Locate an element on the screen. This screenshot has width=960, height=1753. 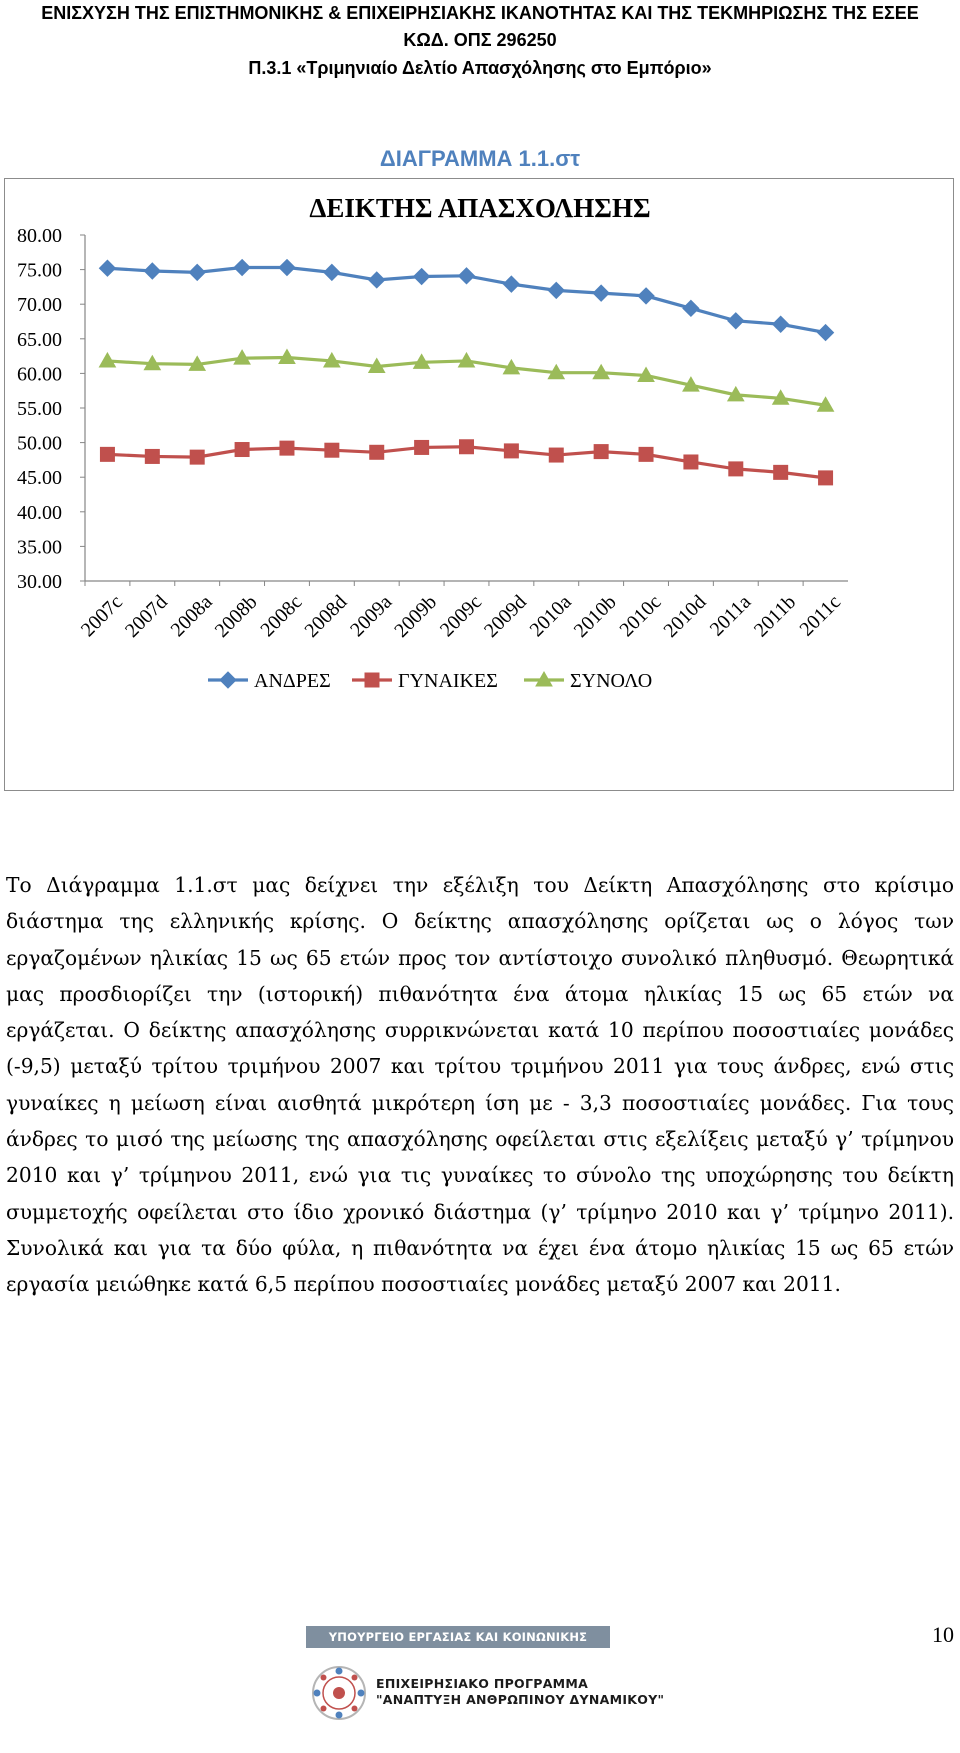
program-line-1: ΕΠΙΧΕΙΡΗΣΙΑΚΟ ΠΡΟΓΡΑΜΜΑ is located at coordinates (482, 1683).